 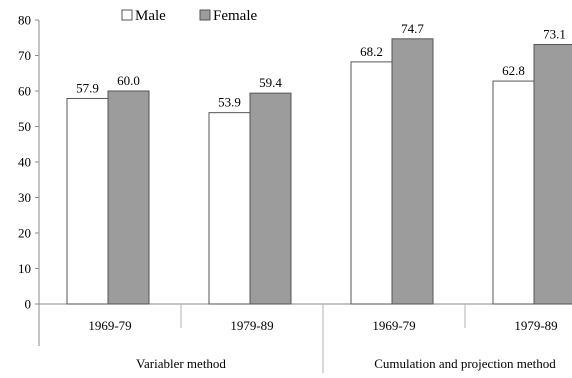 What do you see at coordinates (24, 55) in the screenshot?
I see `y-tick-label: 70` at bounding box center [24, 55].